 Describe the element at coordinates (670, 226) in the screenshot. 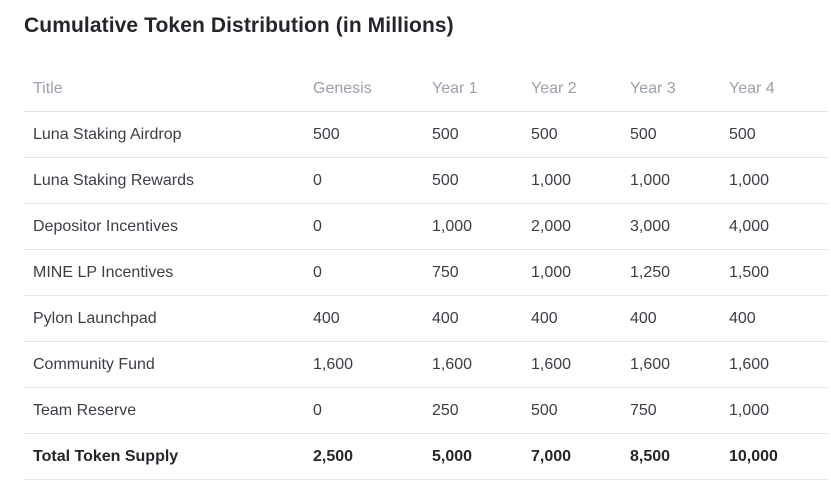

I see `cell-year-3: 3,000` at that location.